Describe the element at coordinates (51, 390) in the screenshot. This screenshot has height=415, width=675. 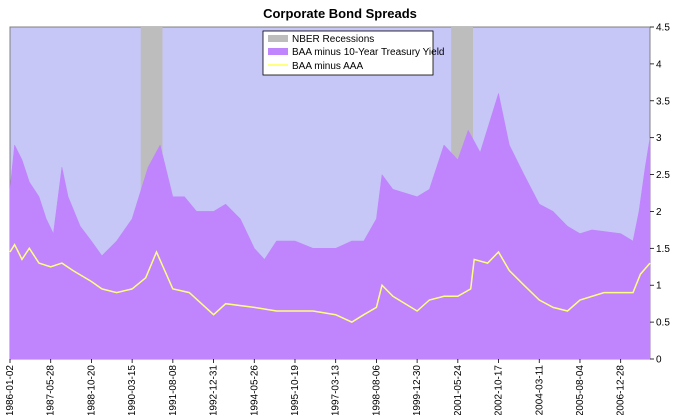
I see `x-tick-label: 1987-05-28` at that location.